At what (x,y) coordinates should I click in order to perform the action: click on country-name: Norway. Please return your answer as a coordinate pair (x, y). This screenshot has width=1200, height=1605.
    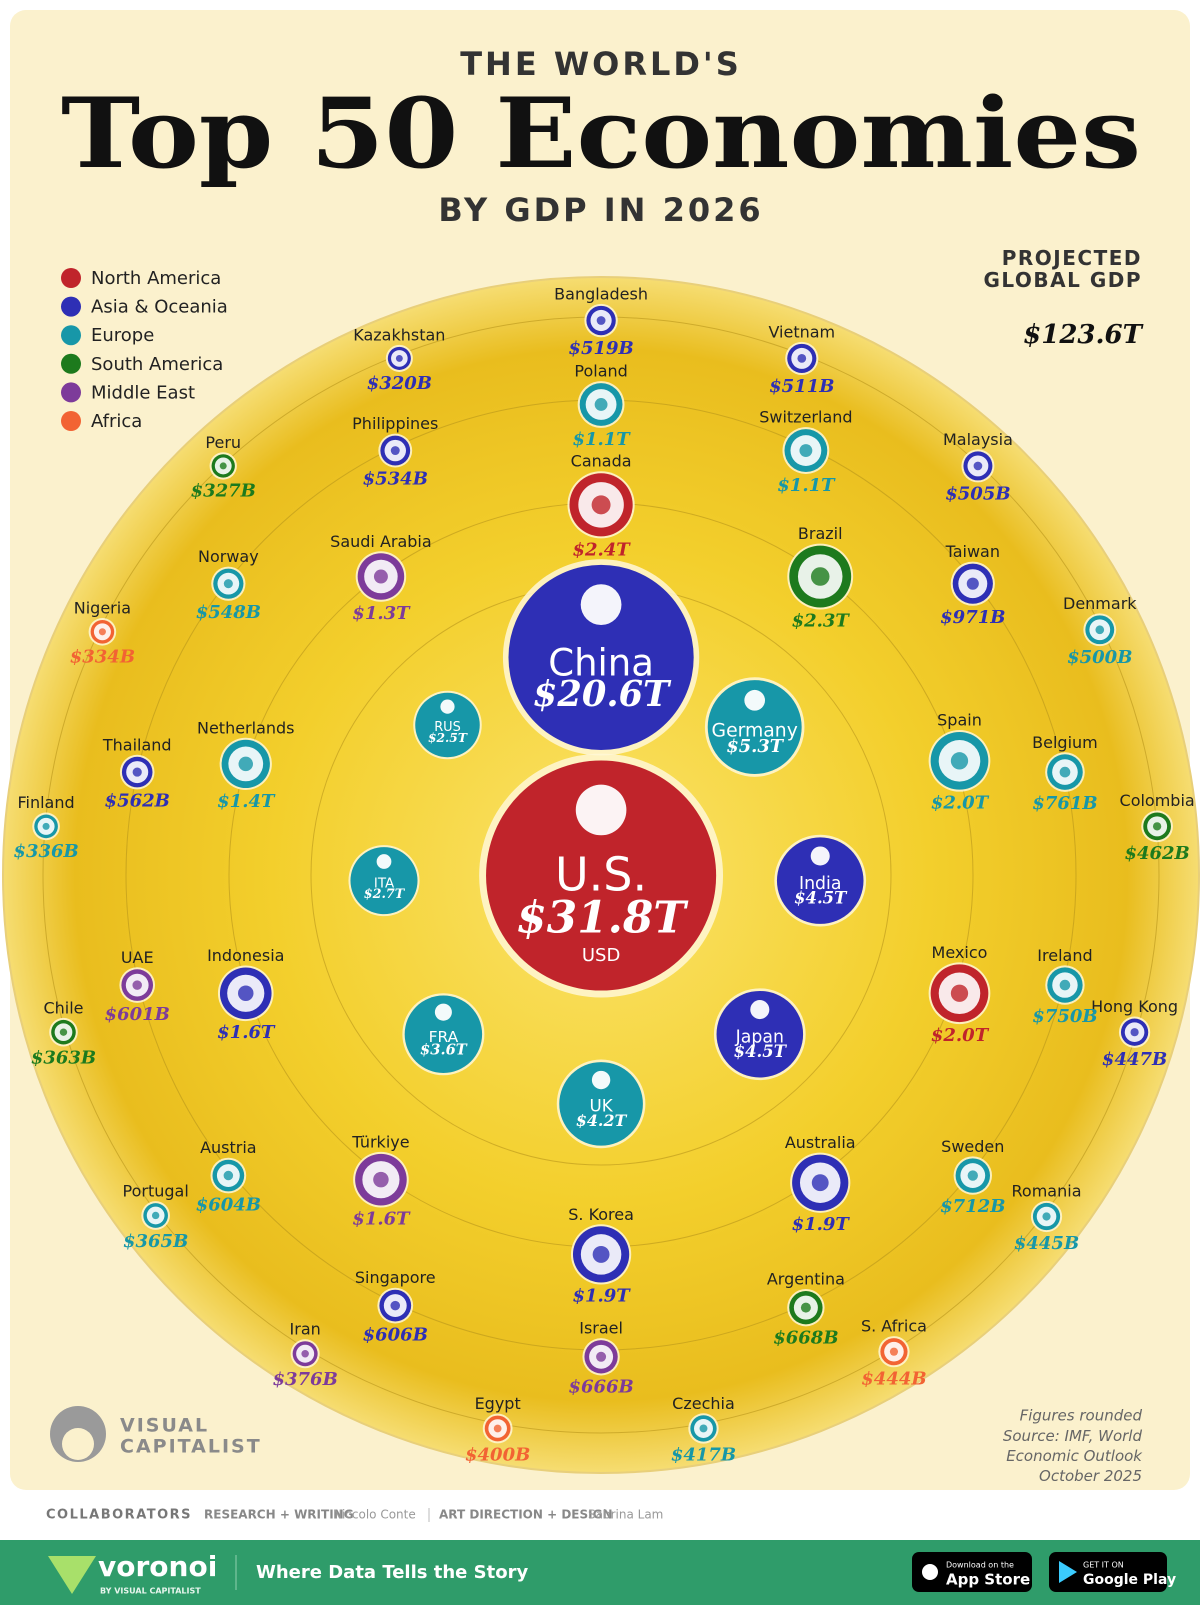
    Looking at the image, I should click on (228, 556).